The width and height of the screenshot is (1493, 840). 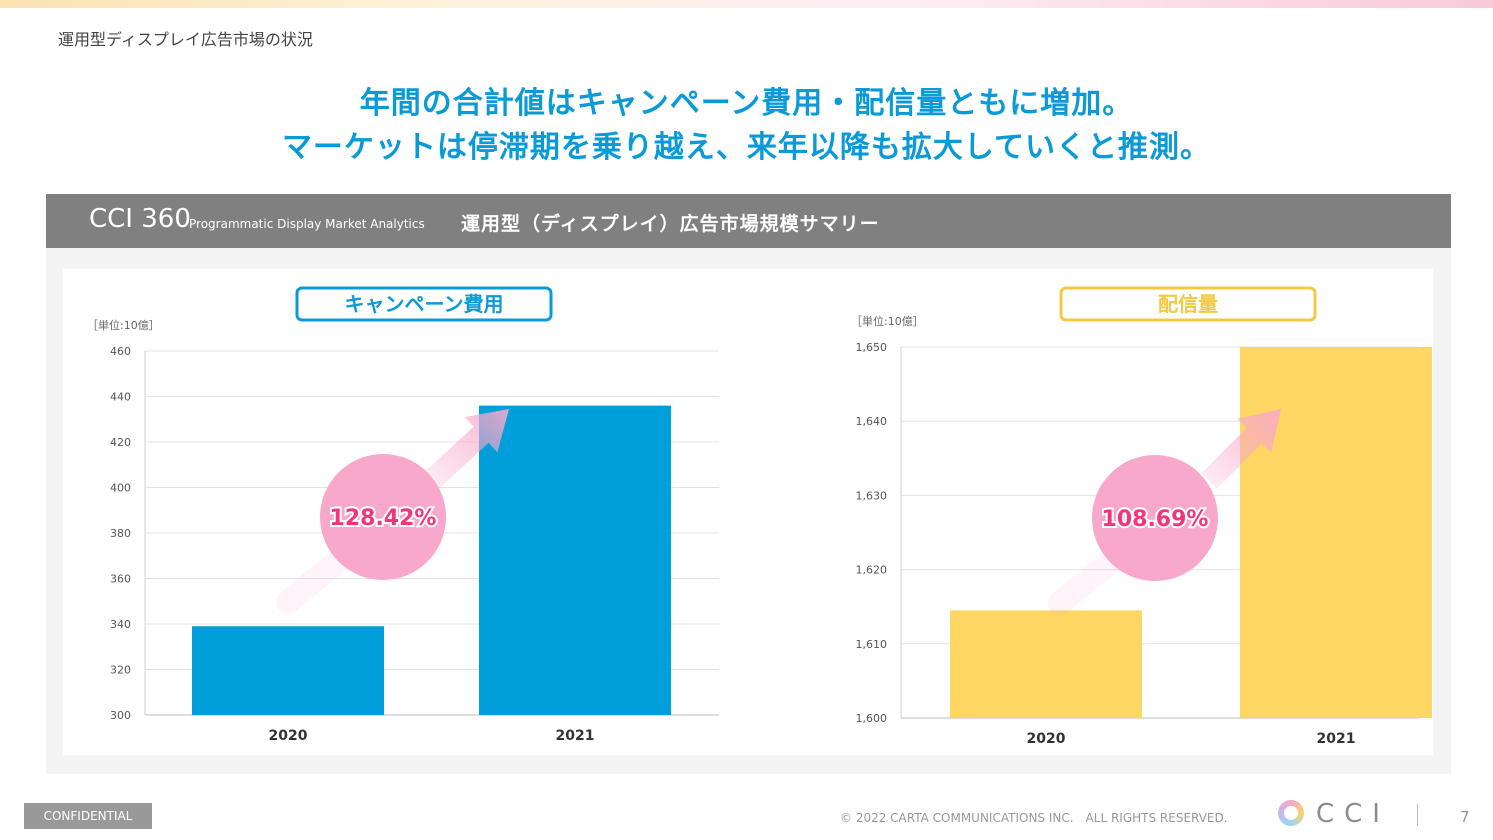 I want to click on confidential-badge: CONFIDENTIAL, so click(x=88, y=816).